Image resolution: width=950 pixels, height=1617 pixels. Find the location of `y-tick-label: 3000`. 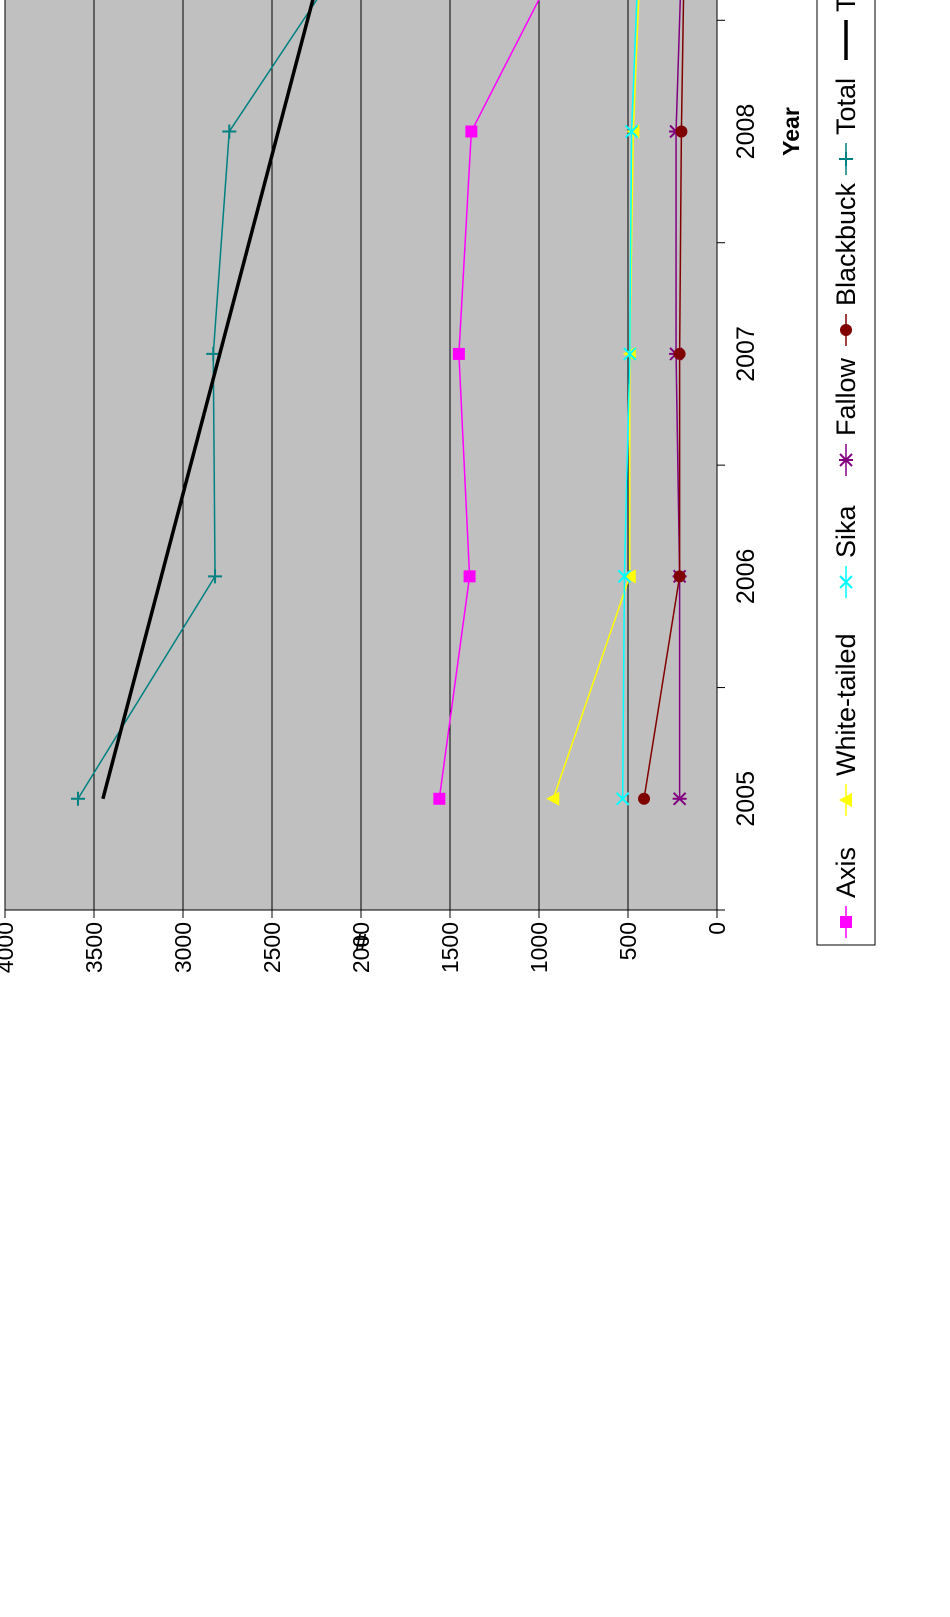

y-tick-label: 3000 is located at coordinates (183, 947).